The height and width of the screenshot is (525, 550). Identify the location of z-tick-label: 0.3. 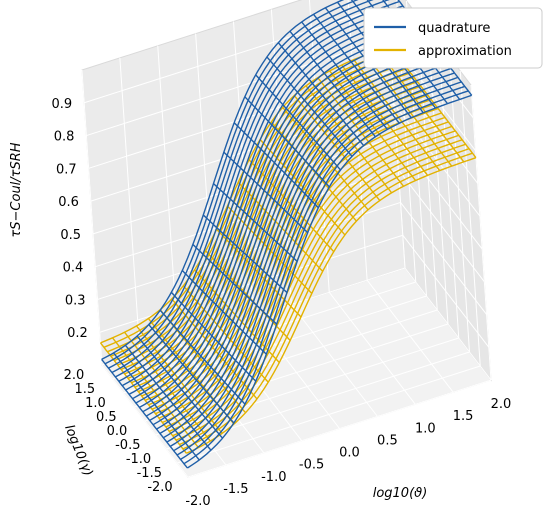
(75, 300).